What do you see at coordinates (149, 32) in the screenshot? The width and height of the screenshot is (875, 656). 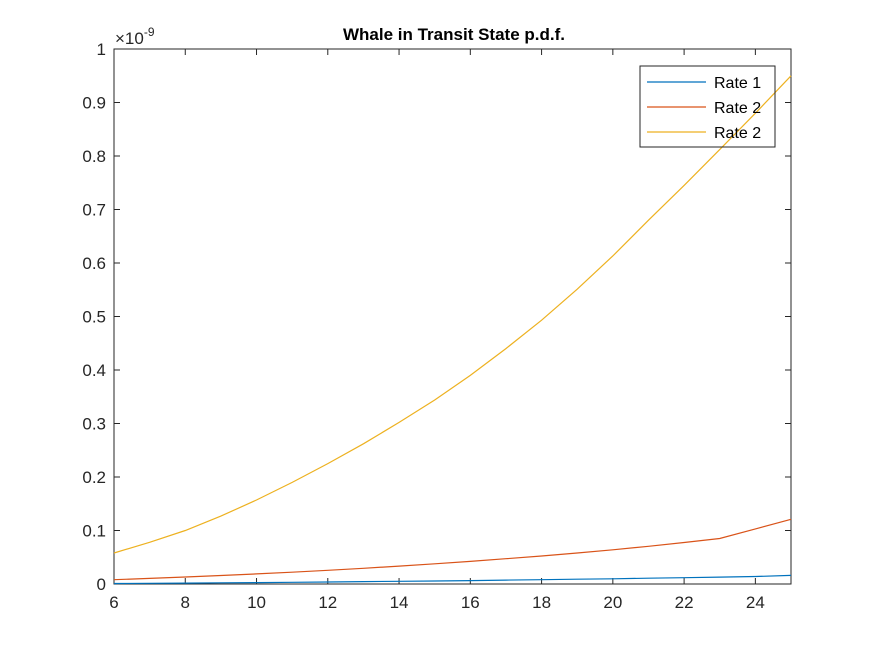 I see `y-exponent-power: -9` at bounding box center [149, 32].